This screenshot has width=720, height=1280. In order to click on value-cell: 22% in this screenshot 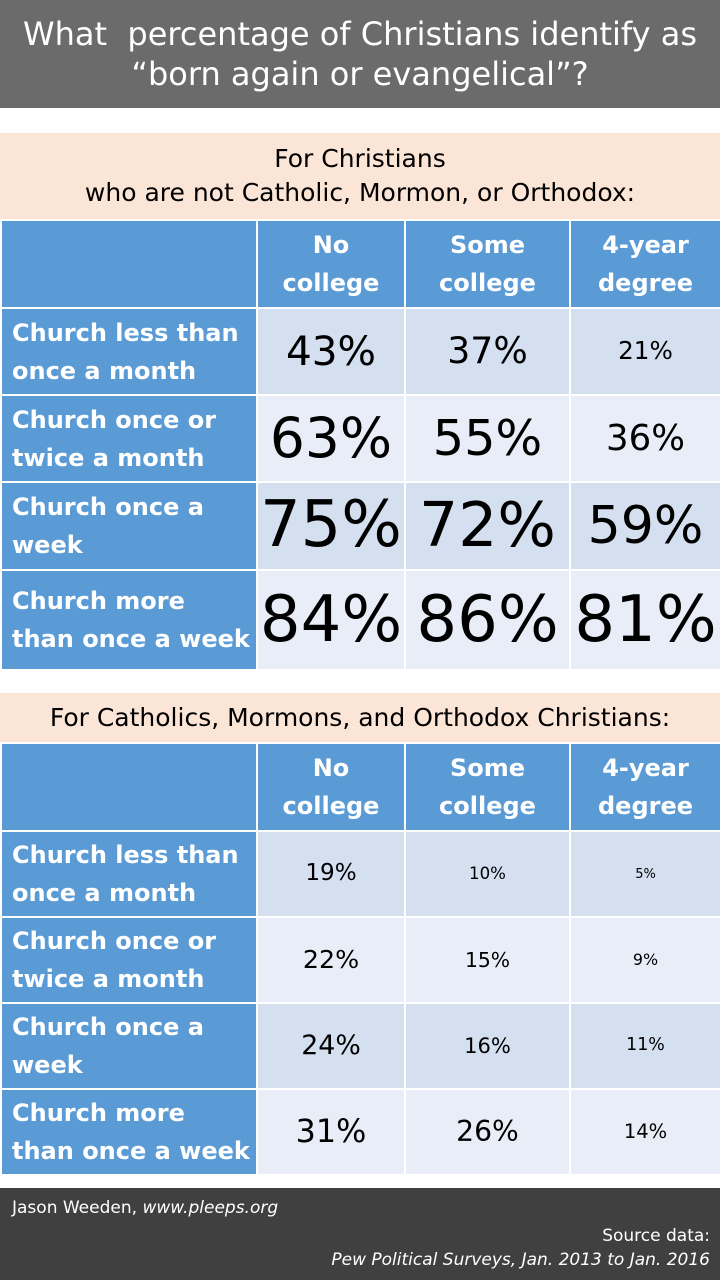, I will do `click(331, 960)`.